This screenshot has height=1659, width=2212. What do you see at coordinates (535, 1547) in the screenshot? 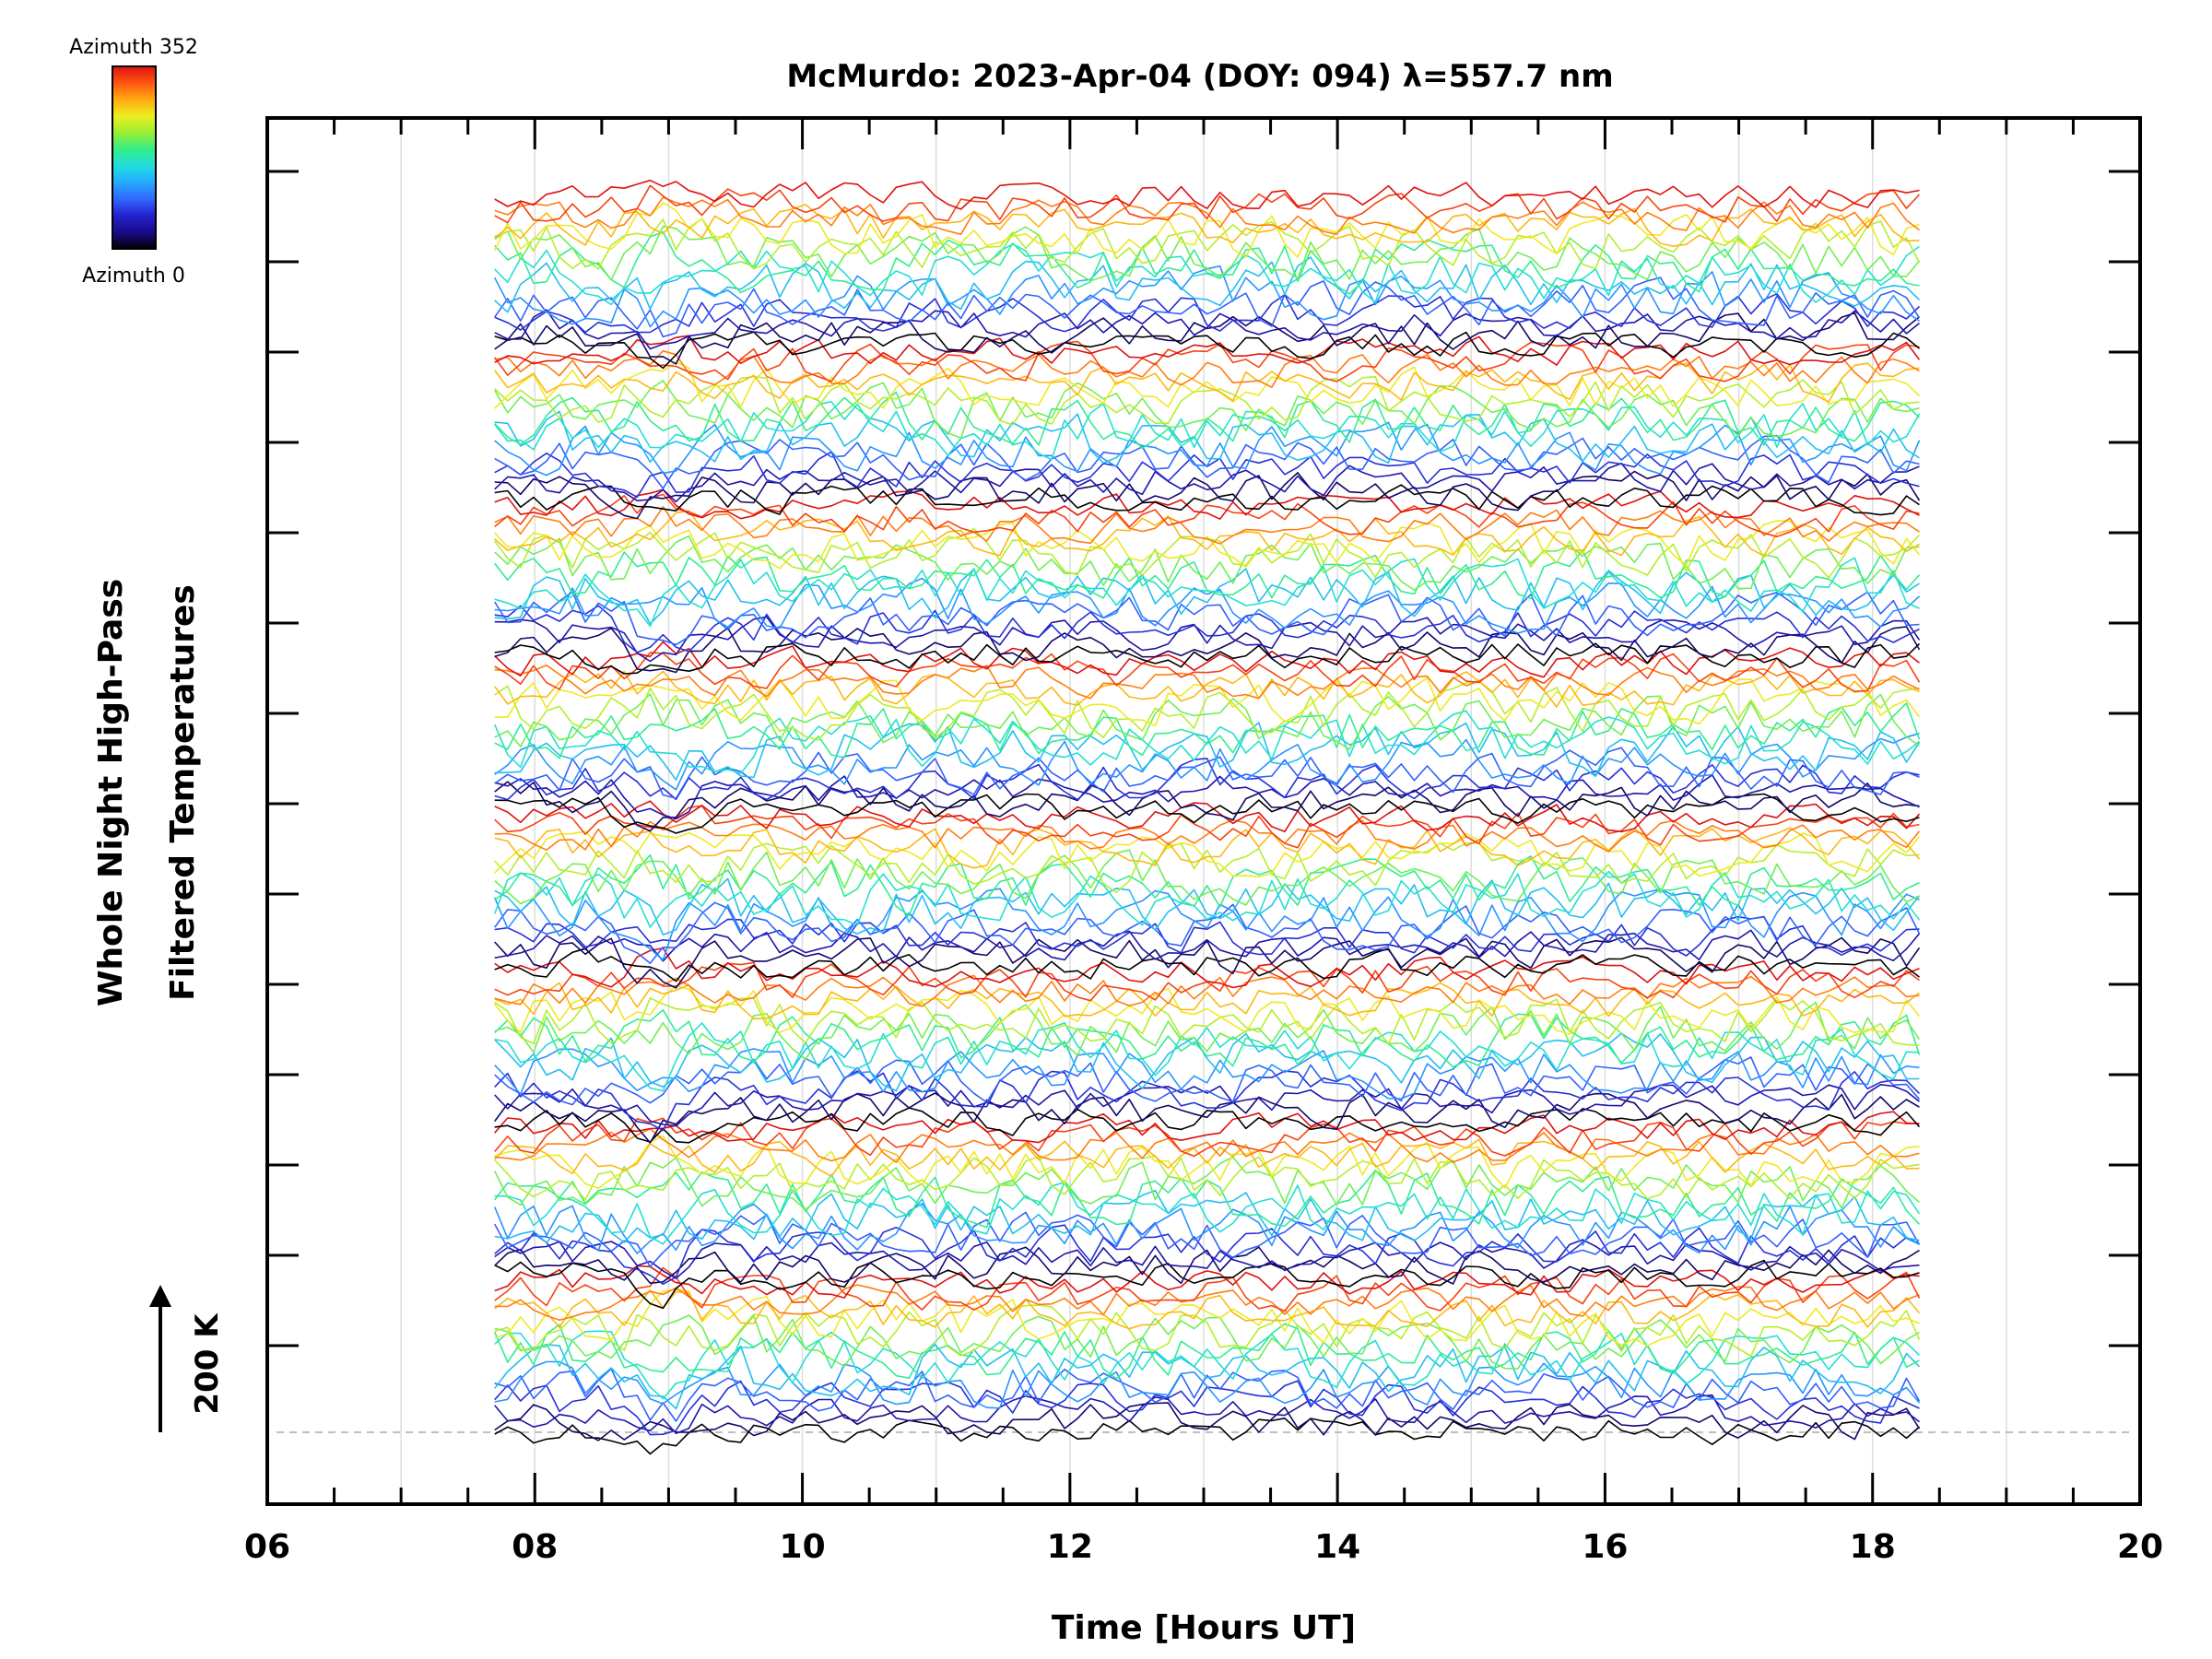
I see `x-tick-label: 08` at bounding box center [535, 1547].